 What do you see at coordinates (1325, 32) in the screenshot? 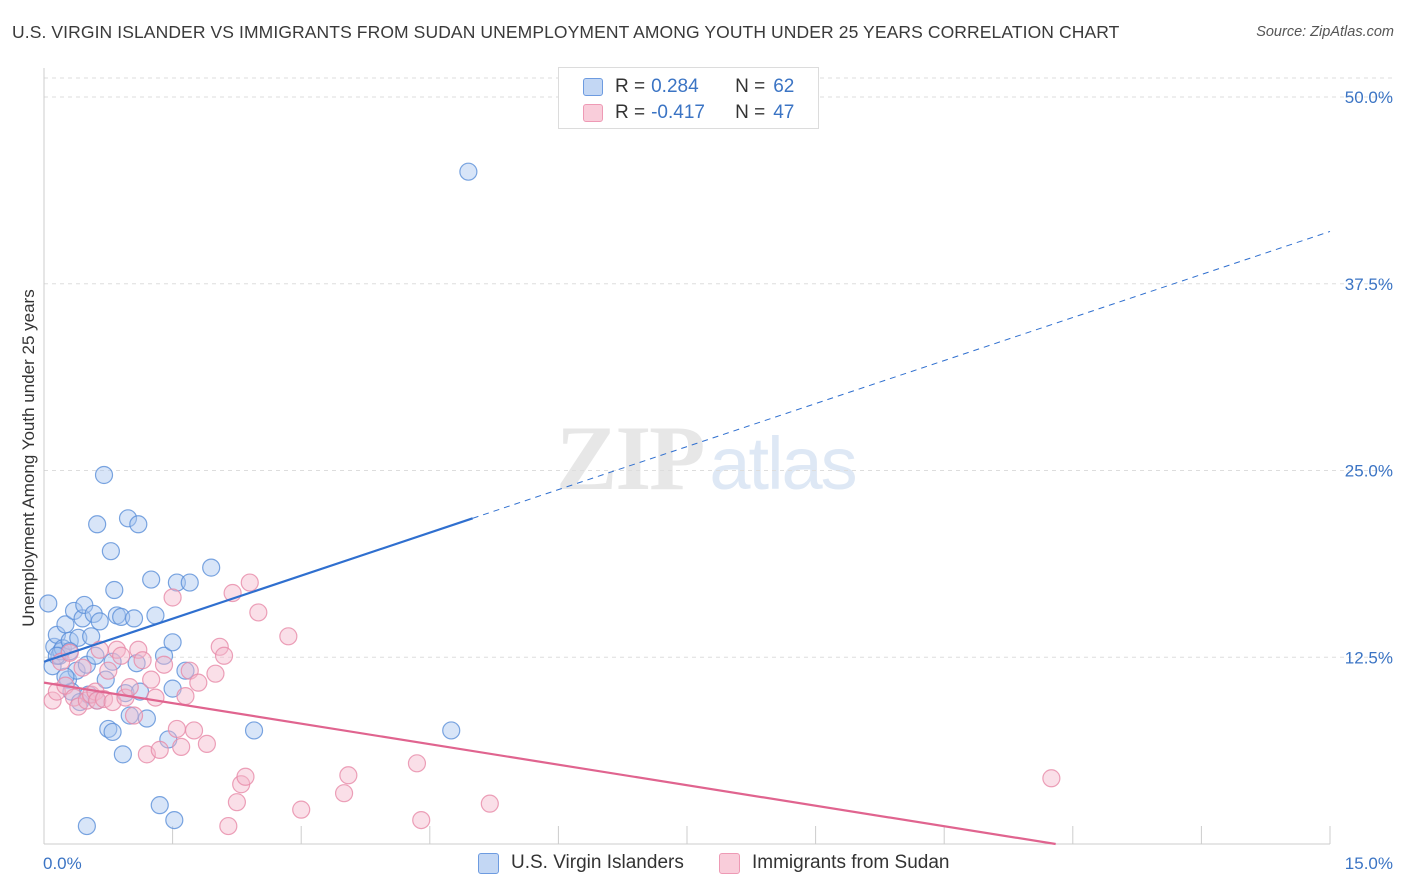
I see `source-label: Source: ZipAtlas.com` at bounding box center [1325, 32].